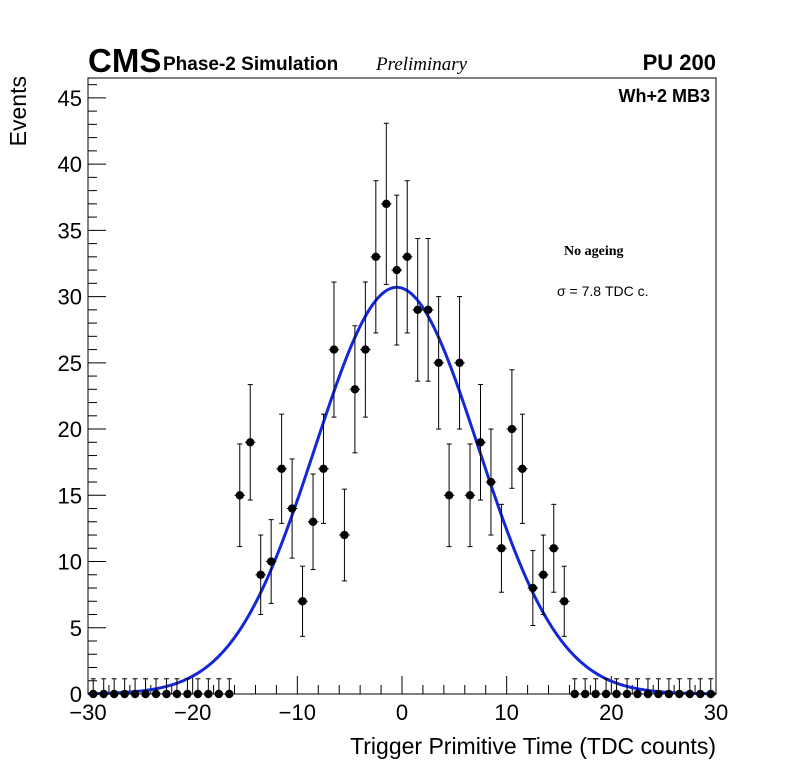 The width and height of the screenshot is (796, 772). What do you see at coordinates (611, 712) in the screenshot?
I see `x-tick-label: 20` at bounding box center [611, 712].